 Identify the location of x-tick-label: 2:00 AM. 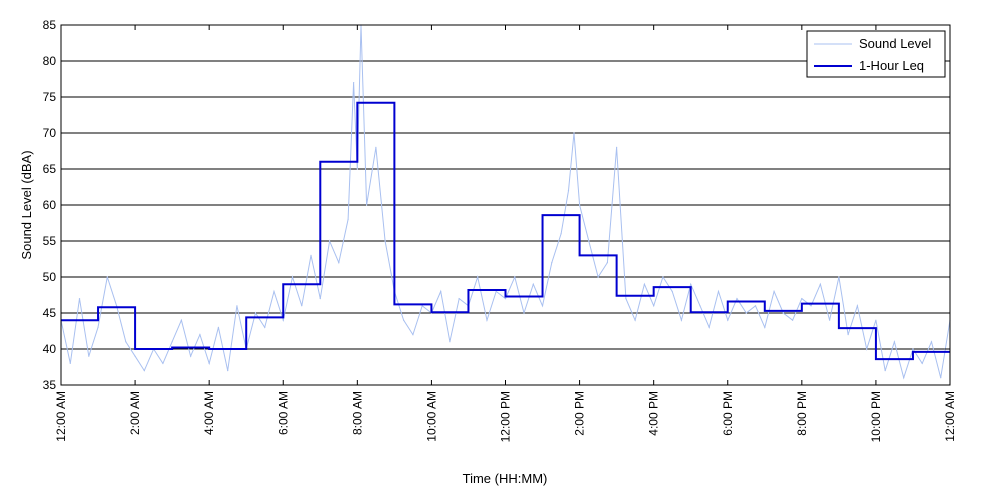
(135, 413).